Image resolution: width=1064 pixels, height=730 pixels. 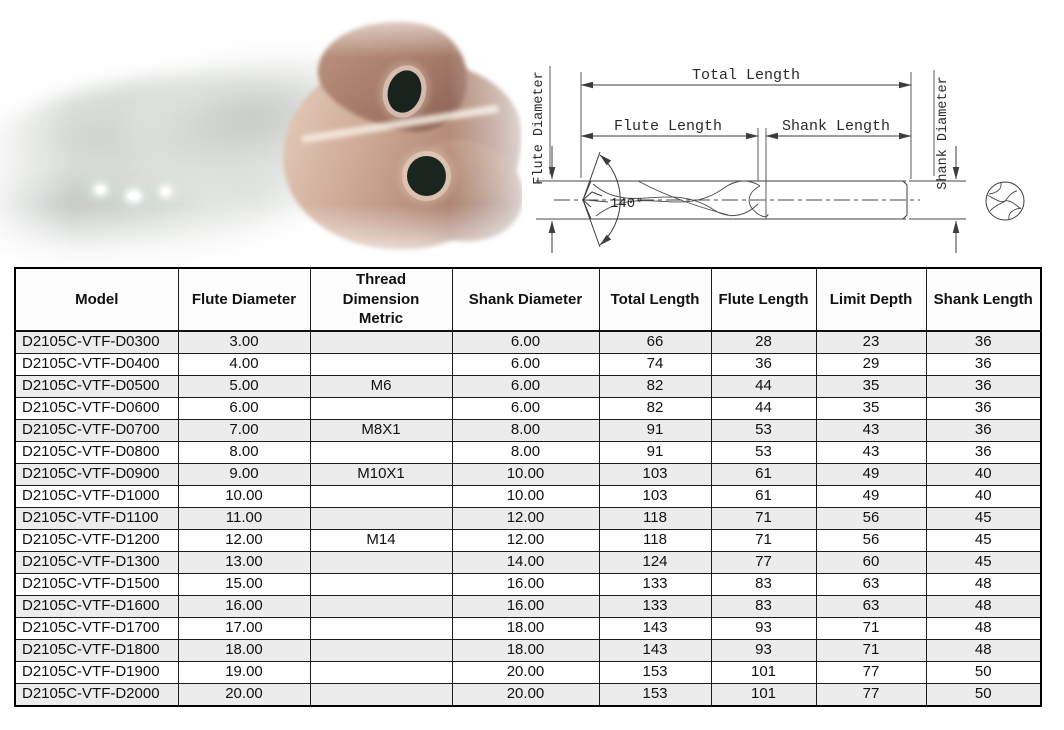 What do you see at coordinates (244, 364) in the screenshot?
I see `value-cell: 4.00` at bounding box center [244, 364].